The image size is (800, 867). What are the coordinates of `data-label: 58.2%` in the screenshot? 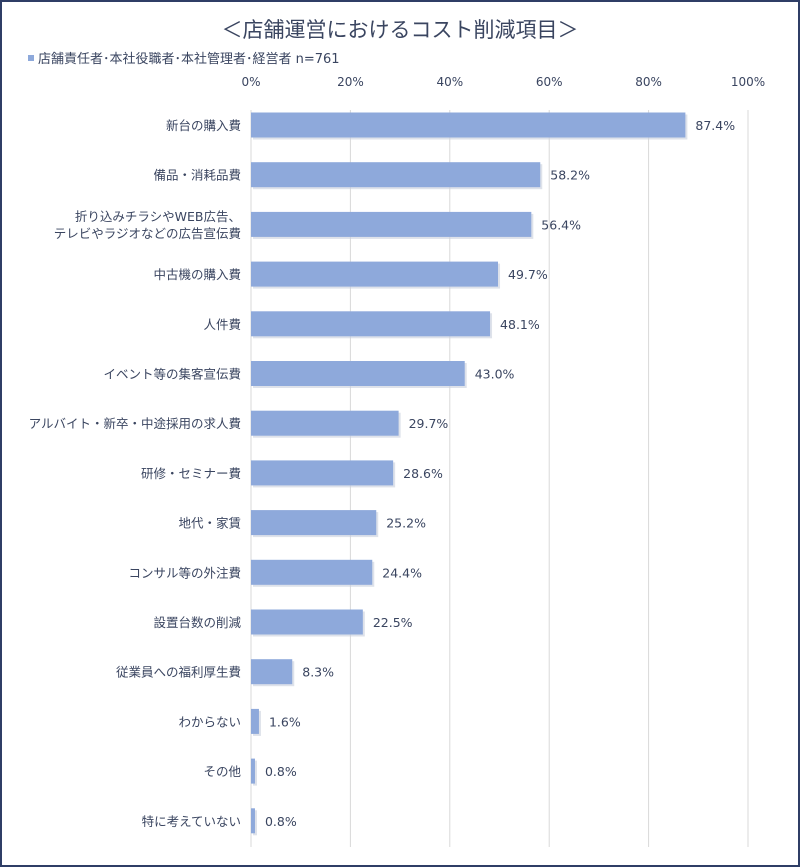 It's located at (570, 175).